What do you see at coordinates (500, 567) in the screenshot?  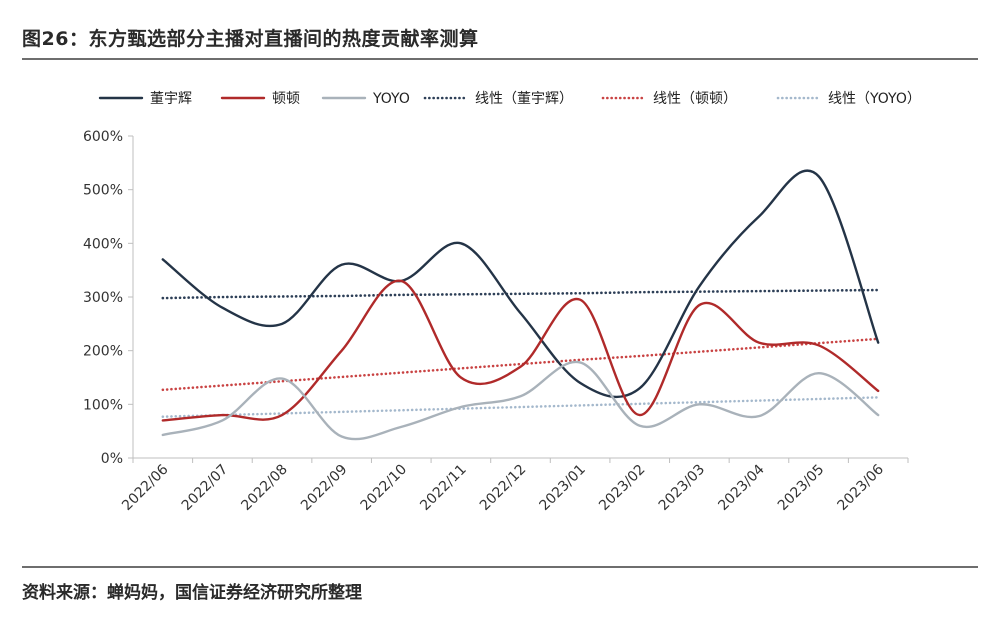 I see `source-rule` at bounding box center [500, 567].